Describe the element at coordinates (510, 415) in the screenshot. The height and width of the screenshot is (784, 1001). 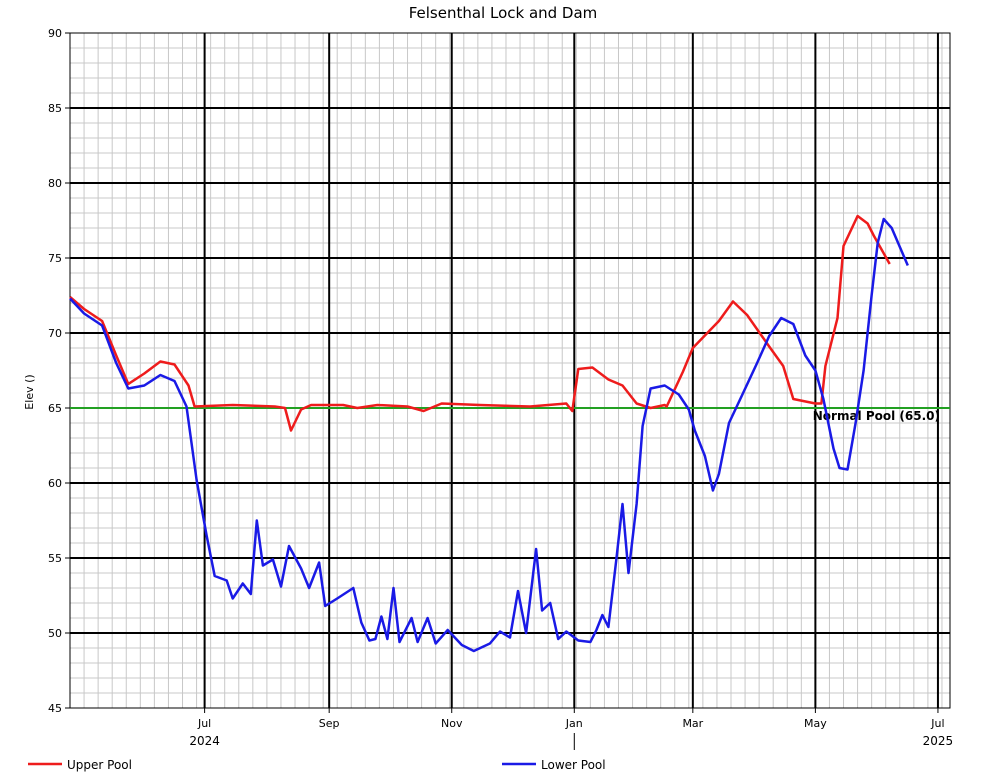
I see `reference-line-group: Normal Pool (65.0)` at that location.